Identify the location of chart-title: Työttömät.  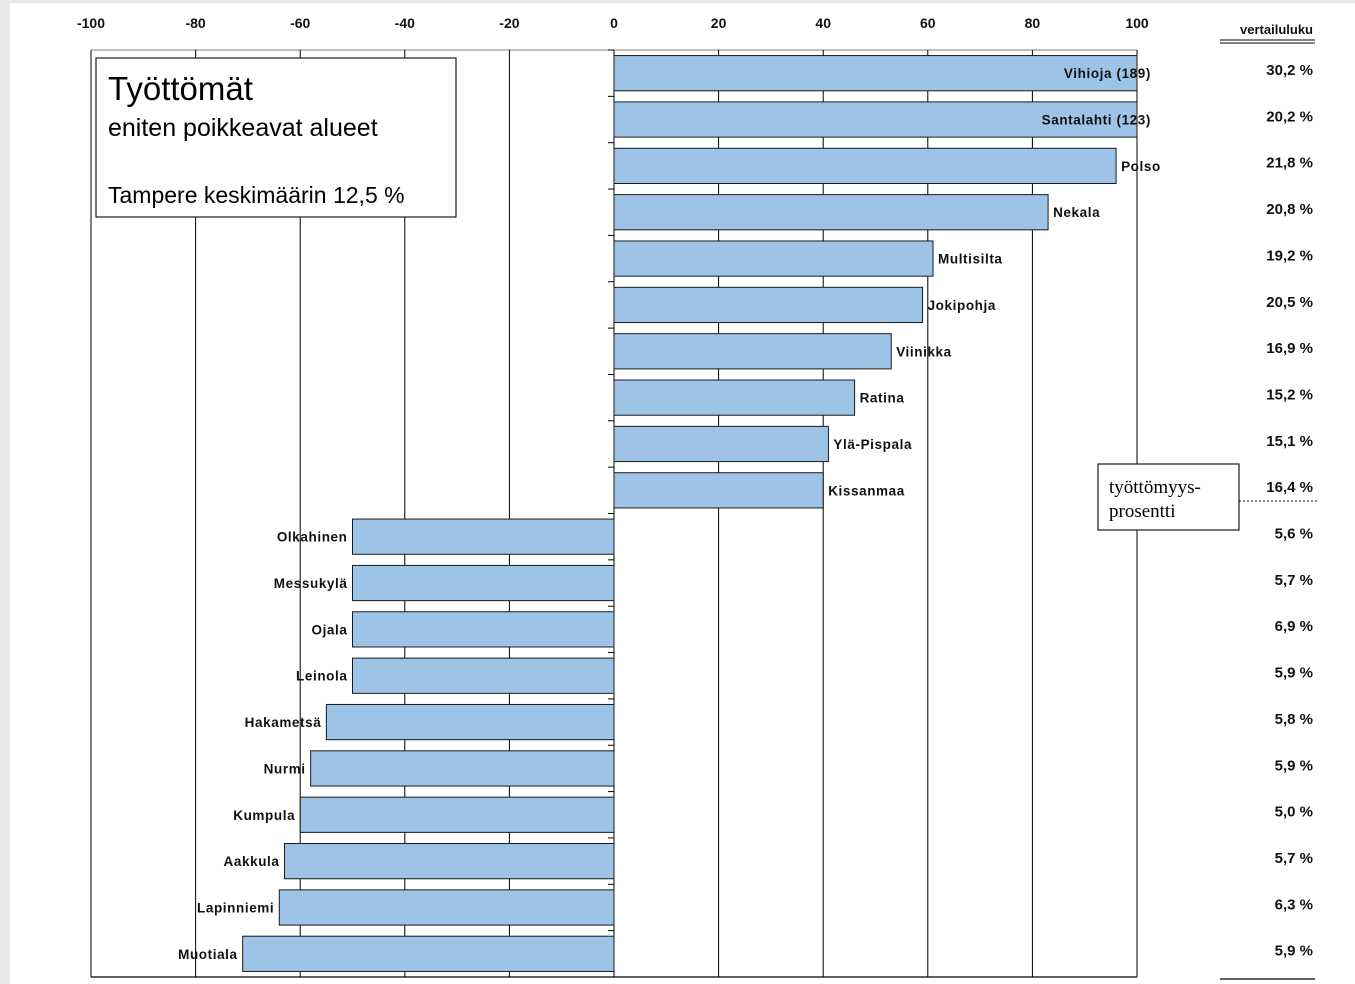
(180, 88).